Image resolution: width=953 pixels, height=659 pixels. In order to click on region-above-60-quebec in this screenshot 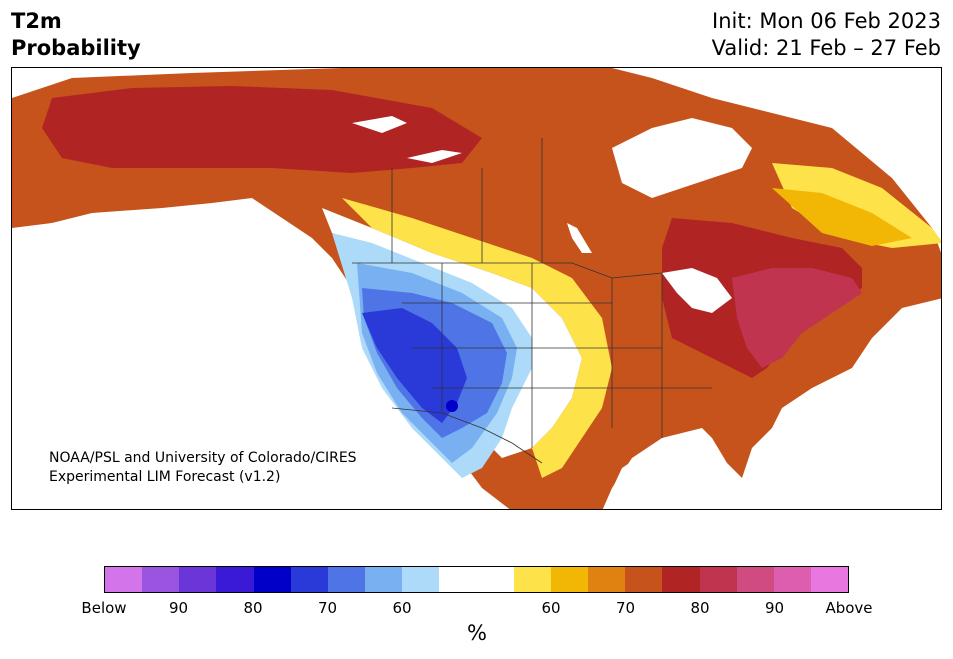, I will do `click(856, 205)`.